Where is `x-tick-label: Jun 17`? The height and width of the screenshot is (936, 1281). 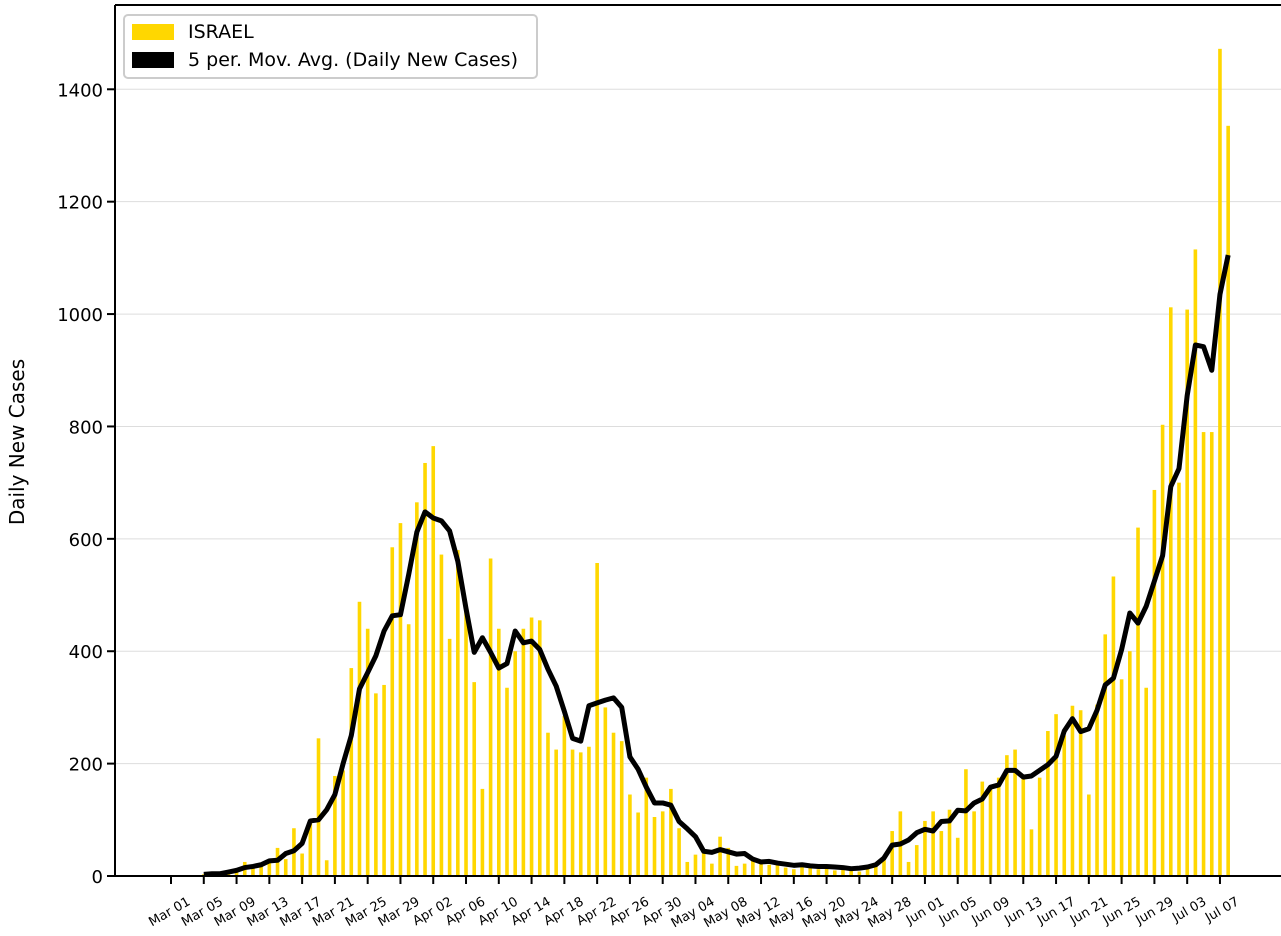
x-tick-label: Jun 17 is located at coordinates (1056, 911).